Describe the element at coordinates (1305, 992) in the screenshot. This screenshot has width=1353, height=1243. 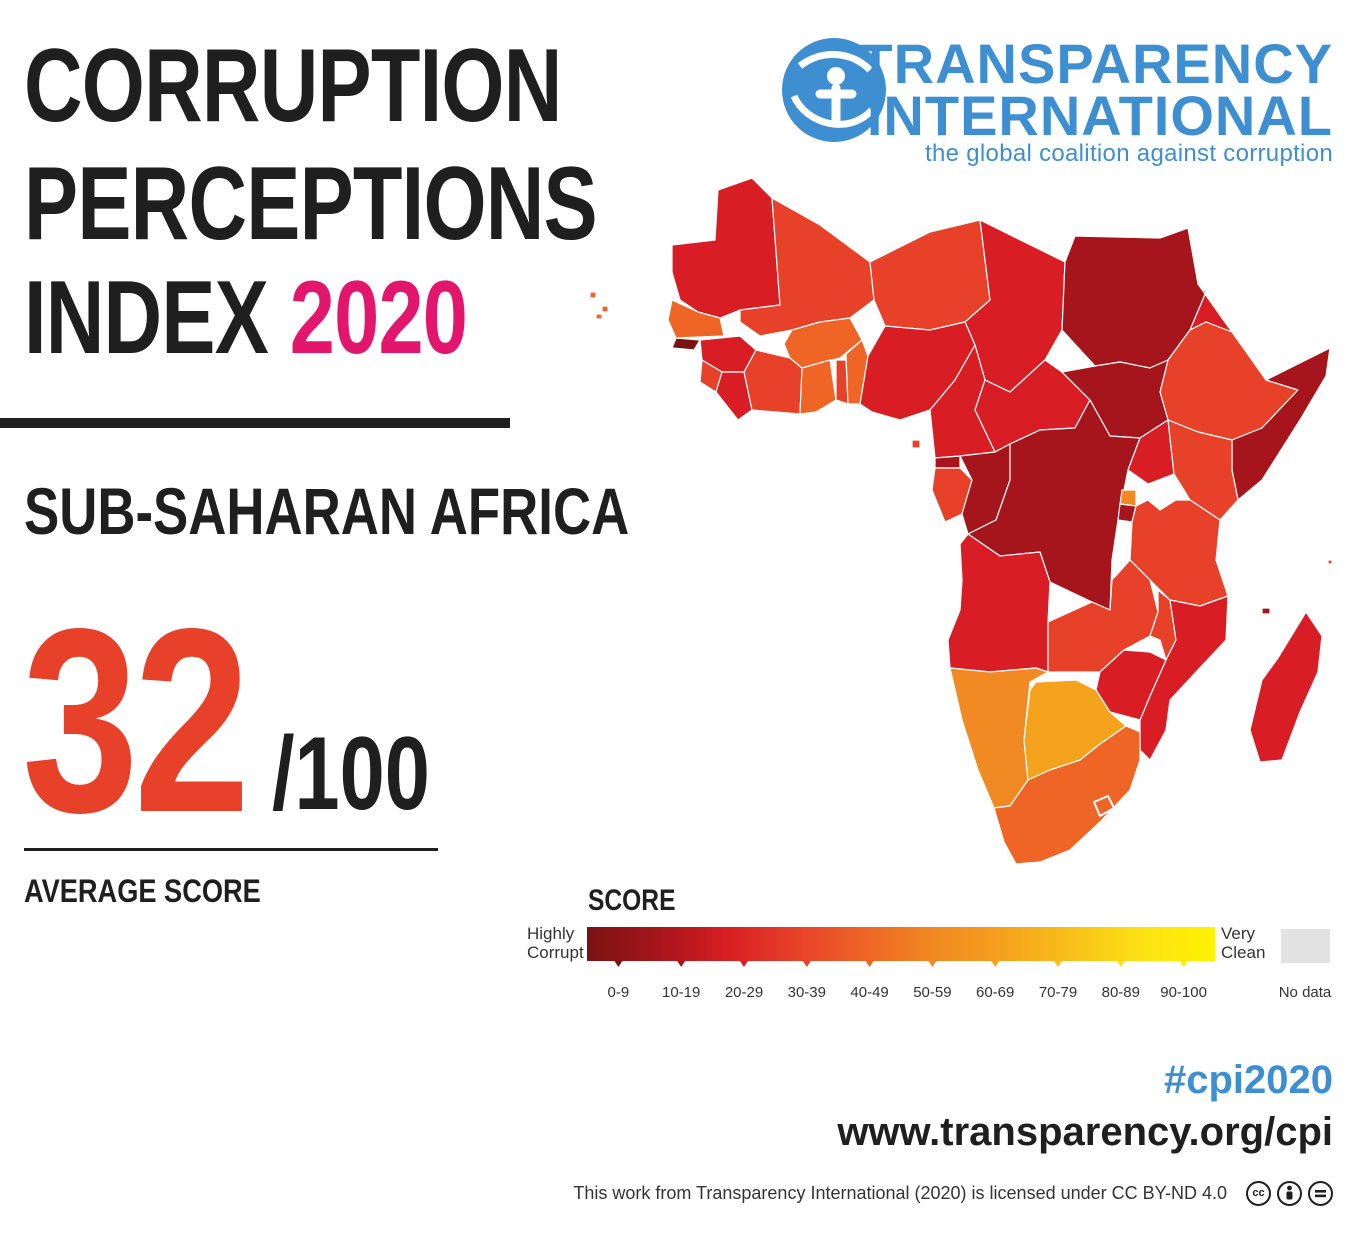
I see `legend-no-data-label: No data` at that location.